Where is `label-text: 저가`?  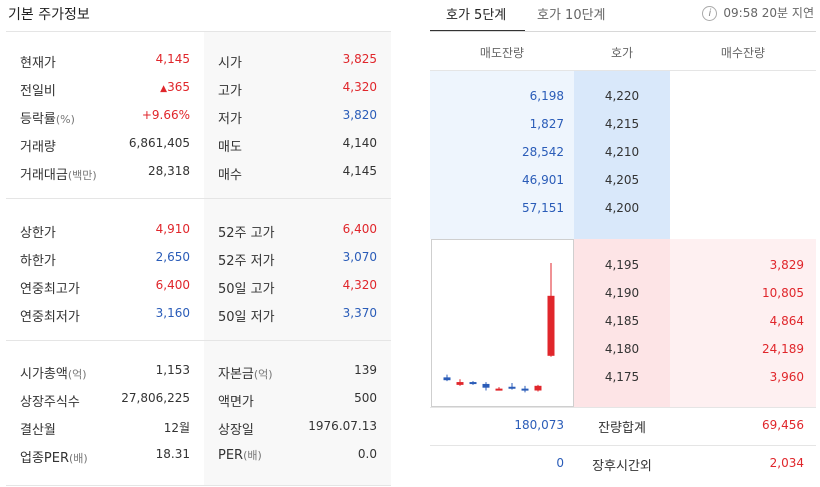 label-text: 저가 is located at coordinates (230, 119).